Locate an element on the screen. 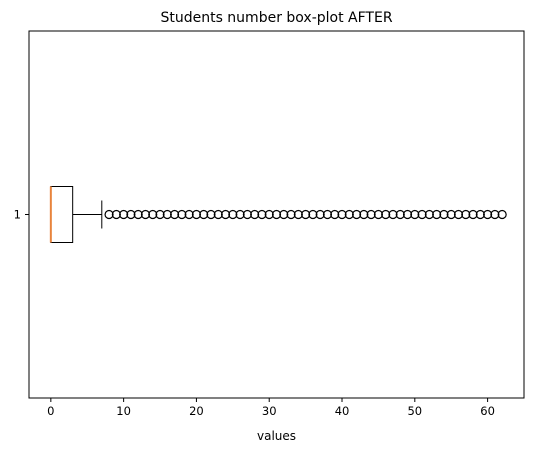 The image size is (538, 453). box-group is located at coordinates (278, 214).